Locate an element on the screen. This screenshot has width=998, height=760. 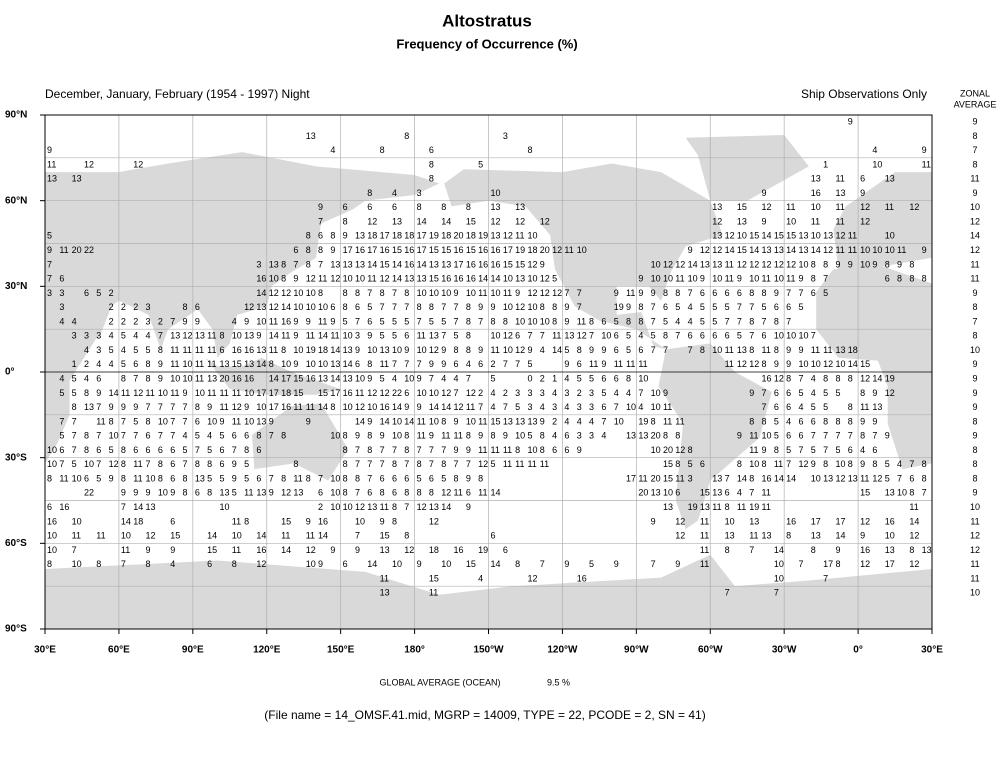
zonal-value: 9 is located at coordinates (974, 364).